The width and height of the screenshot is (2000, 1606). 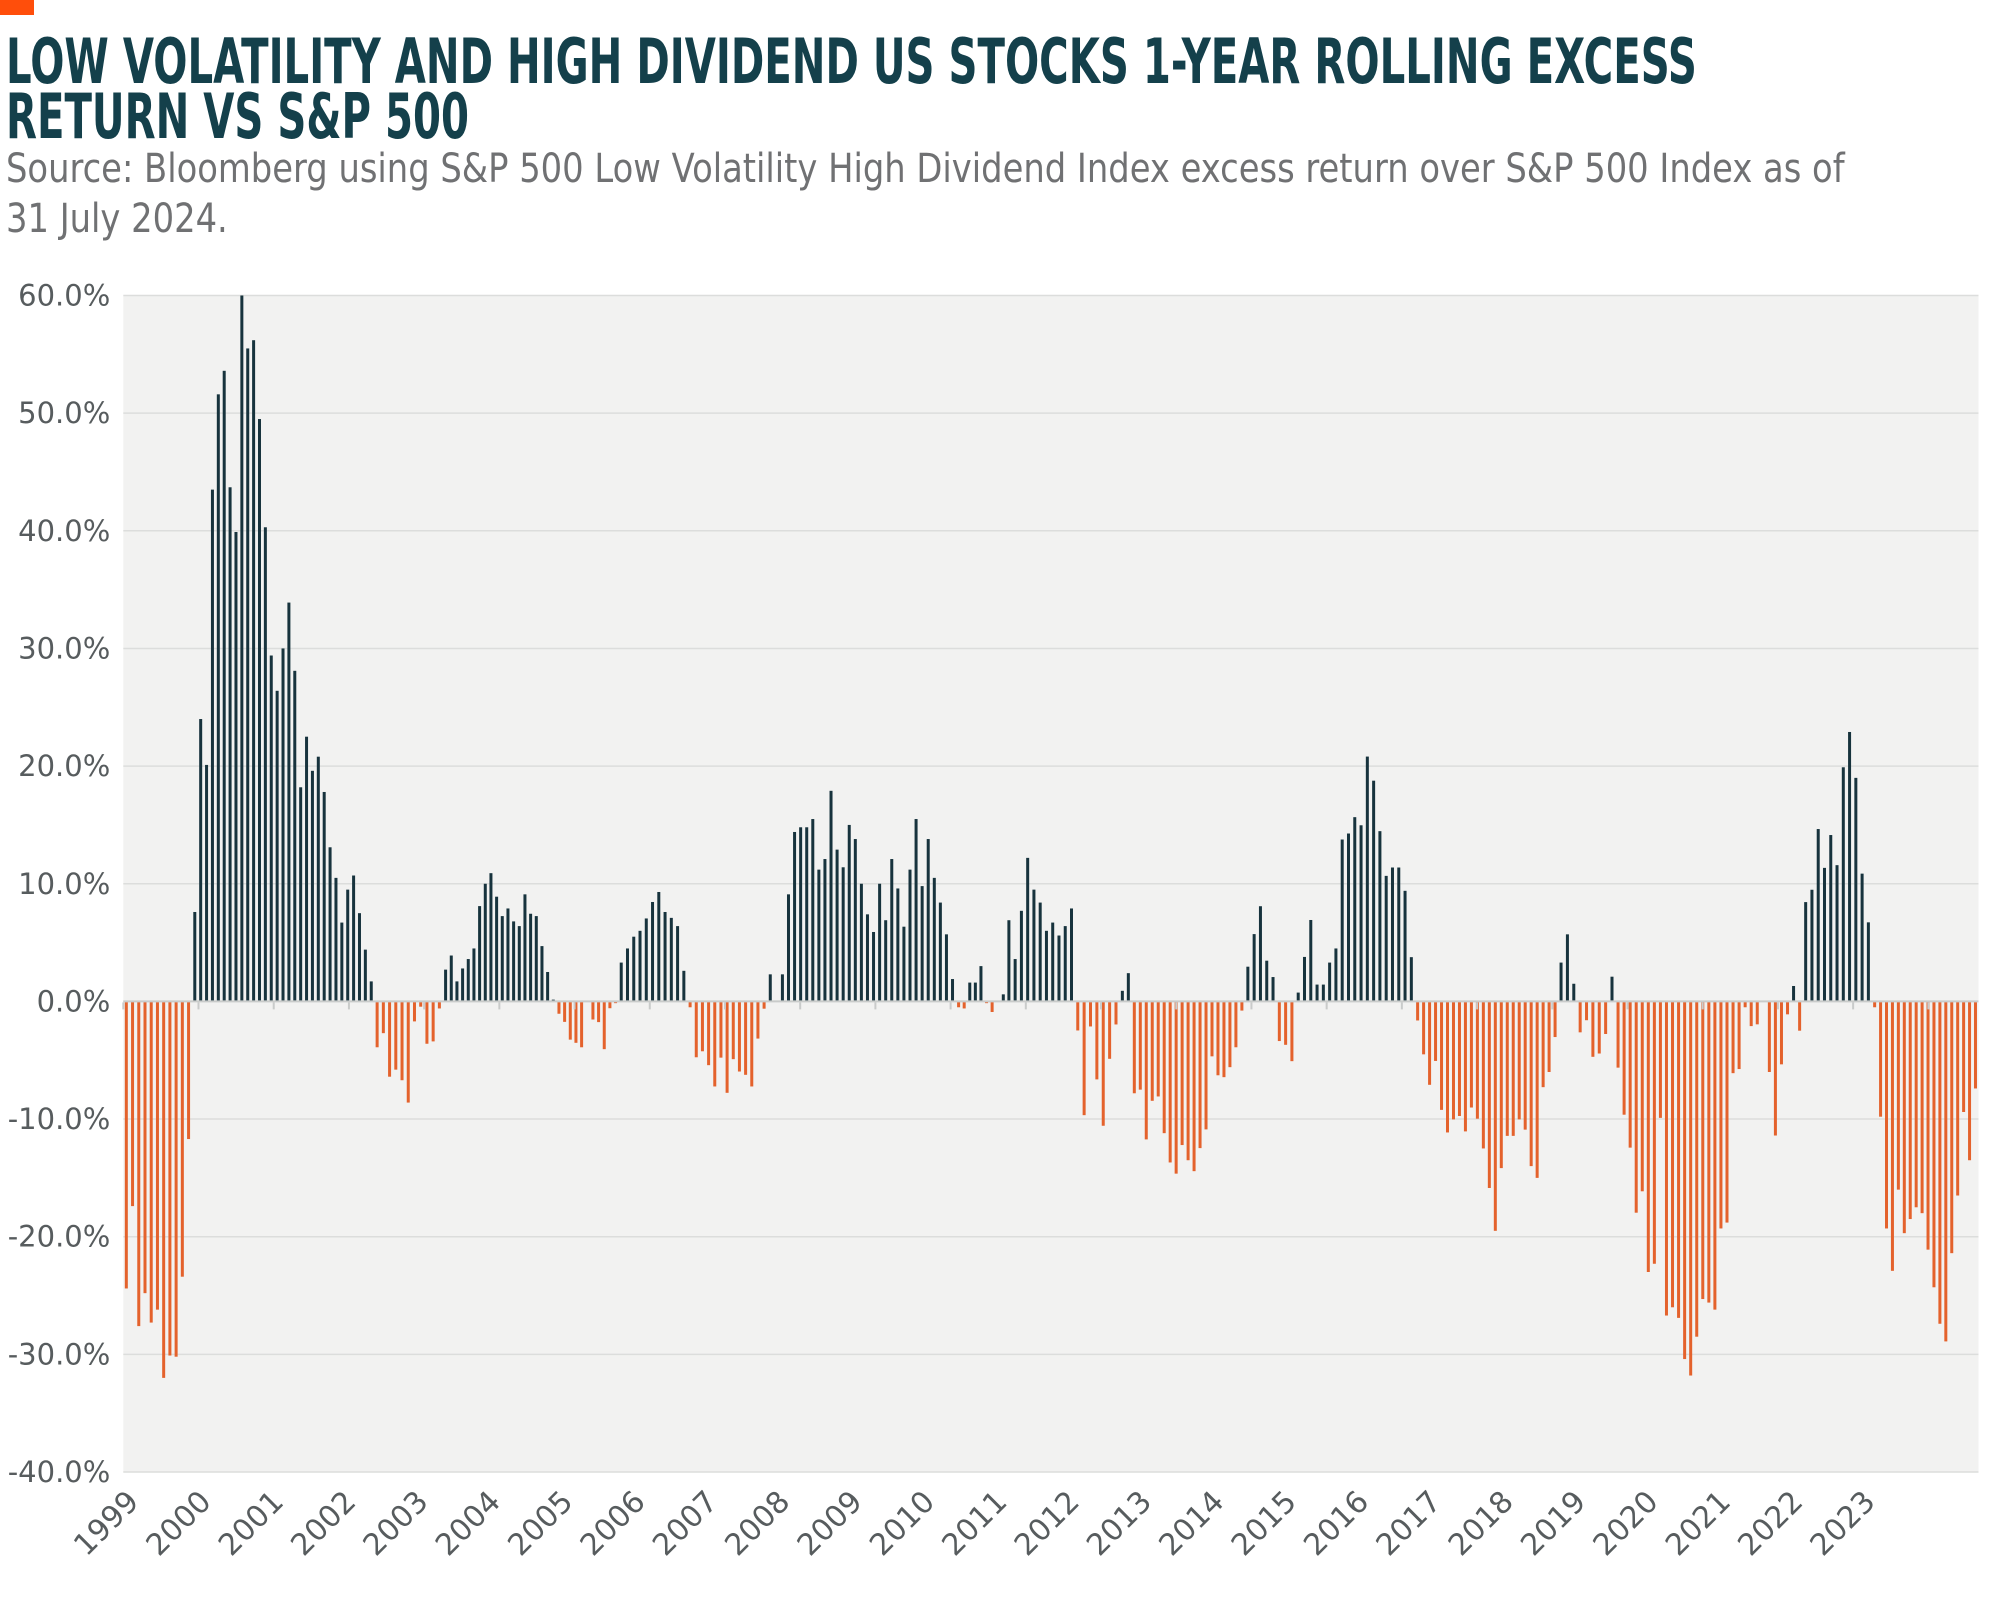 I want to click on x-tick-label: 2019, so click(x=1553, y=1523).